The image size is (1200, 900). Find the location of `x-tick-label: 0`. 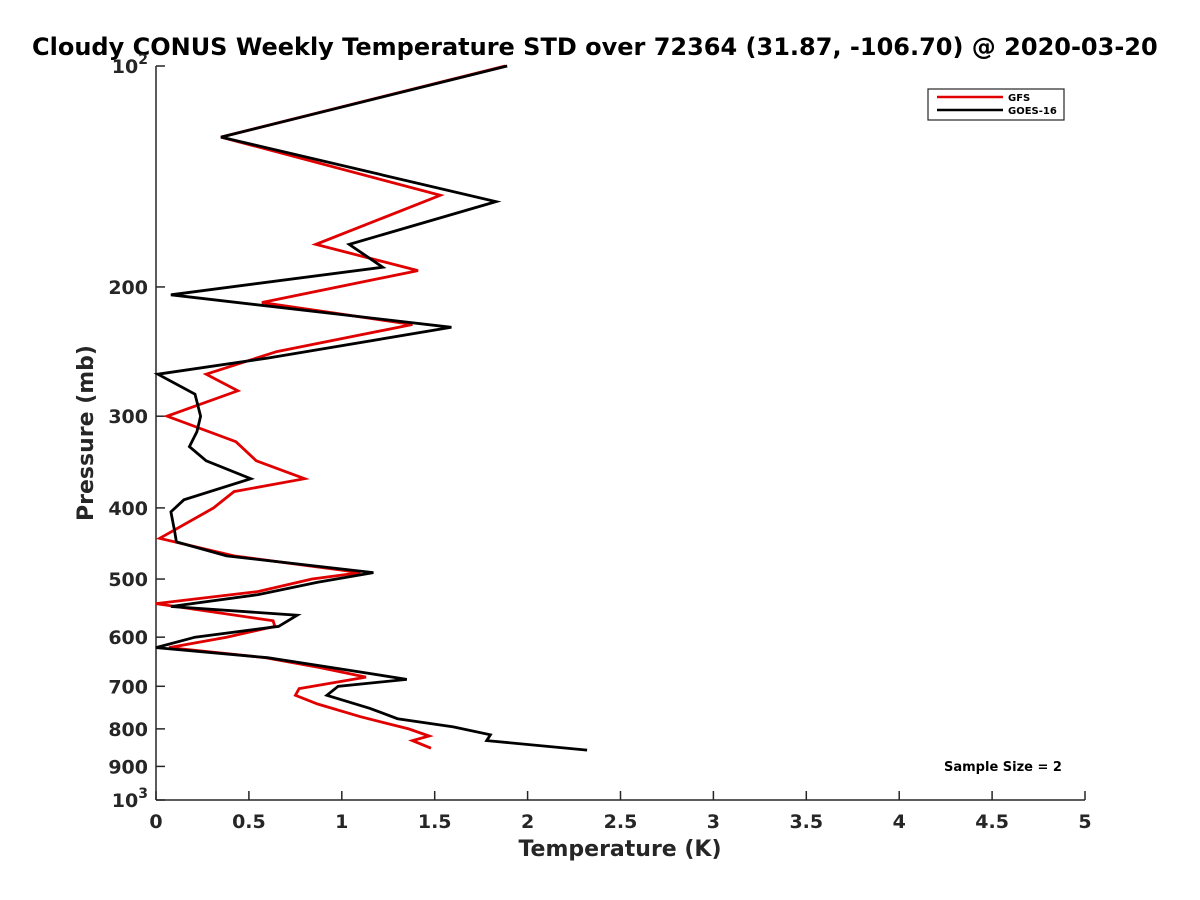

x-tick-label: 0 is located at coordinates (155, 822).